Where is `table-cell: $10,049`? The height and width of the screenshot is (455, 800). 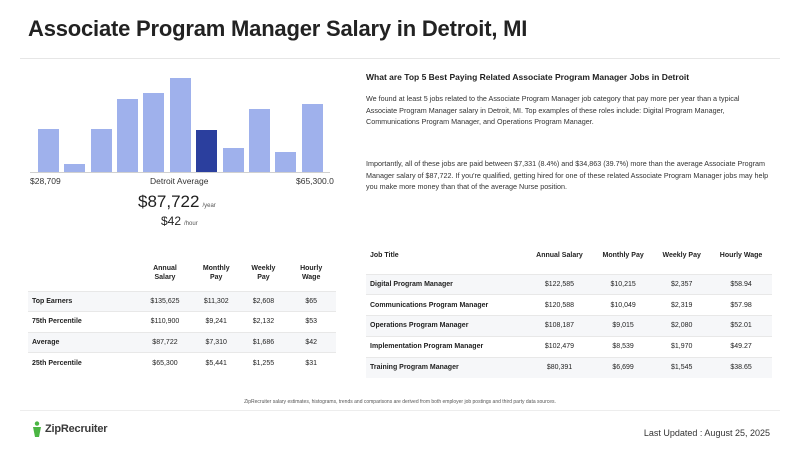 table-cell: $10,049 is located at coordinates (623, 305).